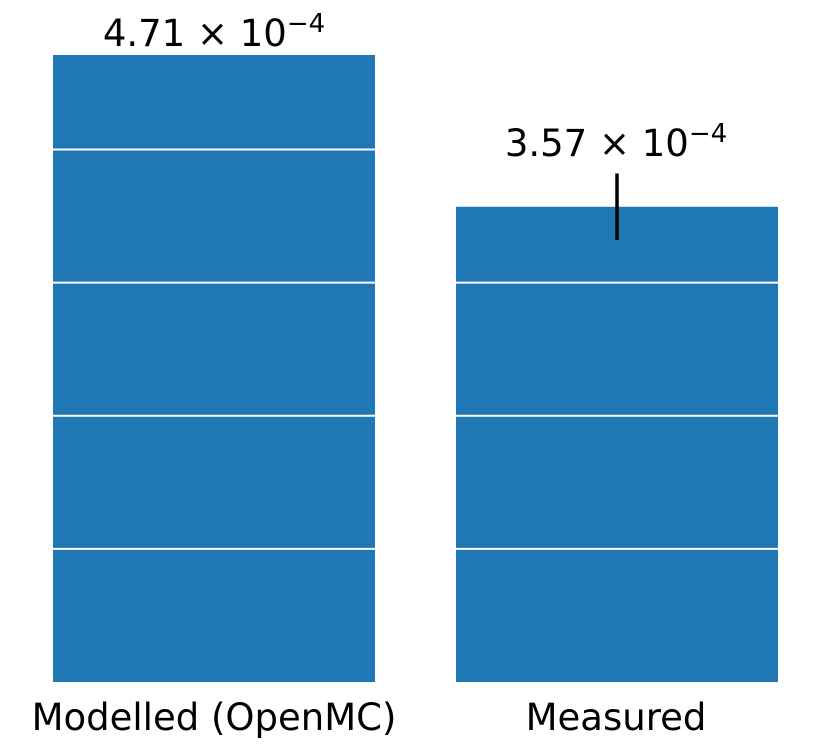 This screenshot has width=831, height=754. Describe the element at coordinates (214, 32) in the screenshot. I see `data-label-modelled: 4.71 × 10−4` at that location.